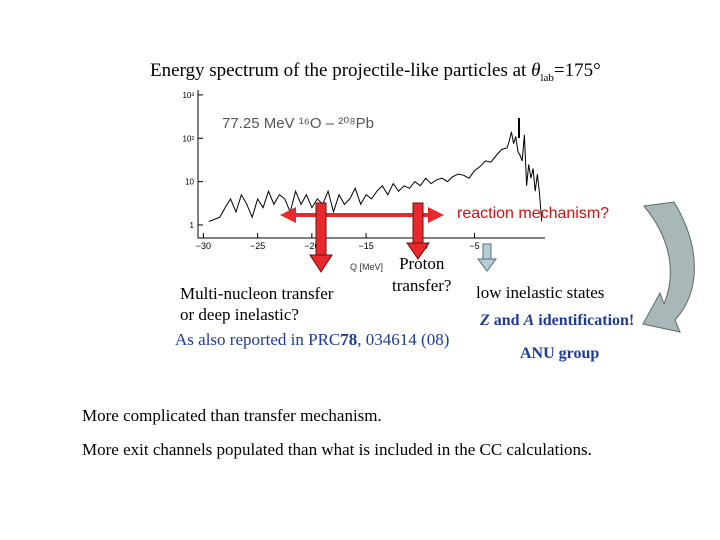  I want to click on low-inelastic-note: low inelastic states, so click(540, 292).